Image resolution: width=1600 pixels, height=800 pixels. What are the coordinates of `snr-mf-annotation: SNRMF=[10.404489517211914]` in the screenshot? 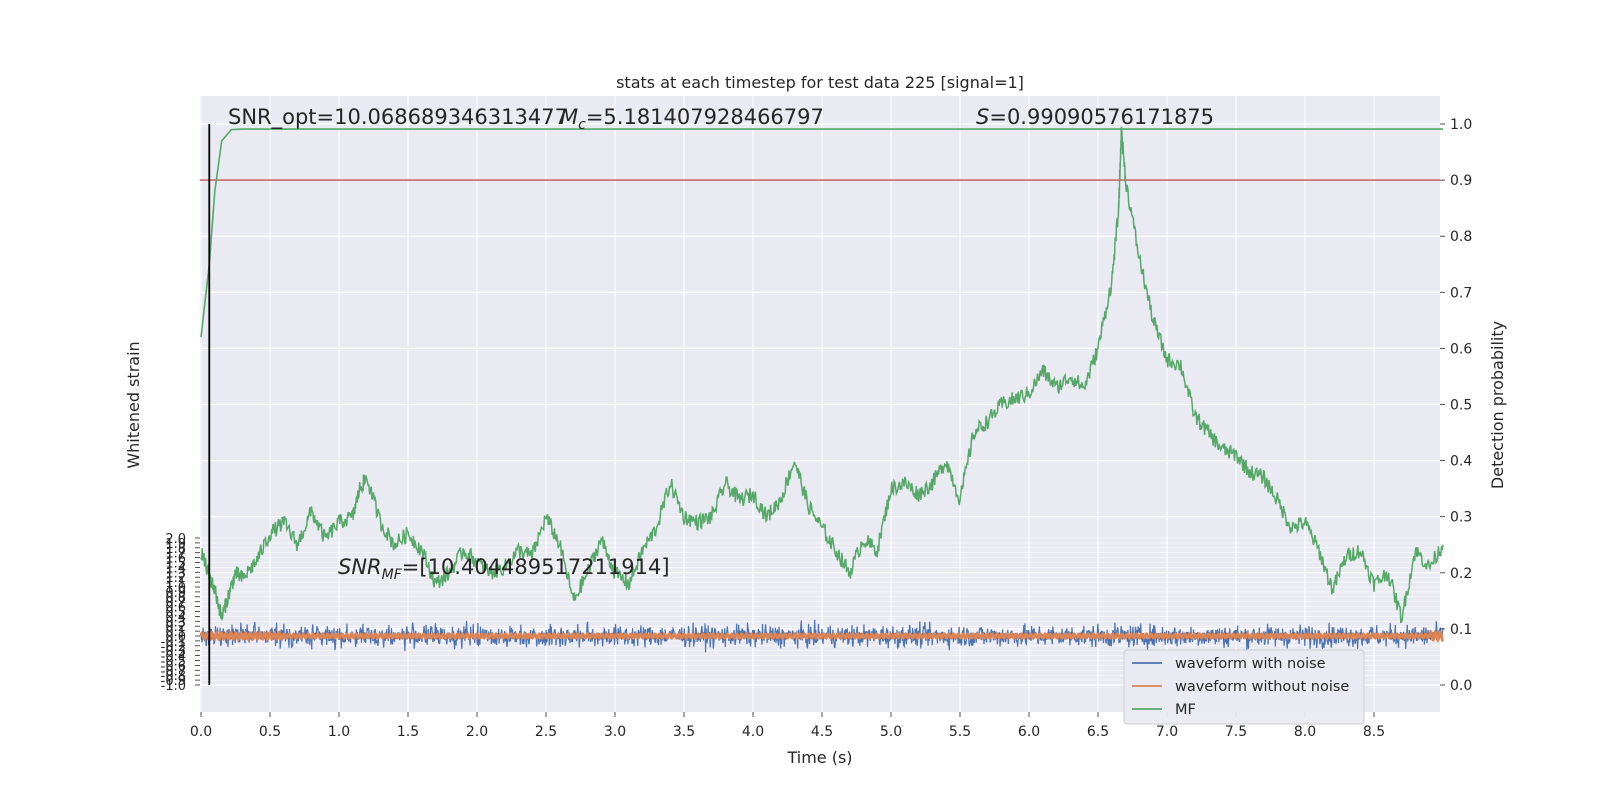 It's located at (504, 569).